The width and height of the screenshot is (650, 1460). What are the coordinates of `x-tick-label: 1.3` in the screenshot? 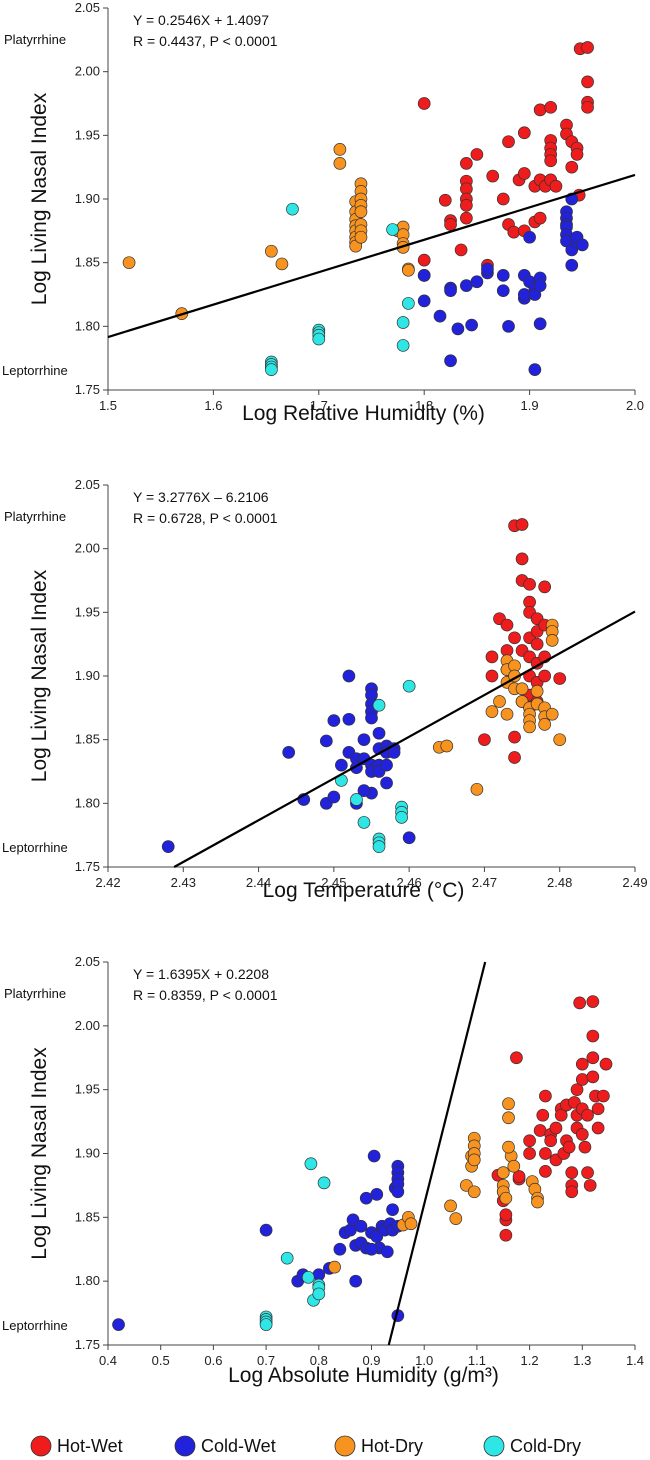 It's located at (582, 1360).